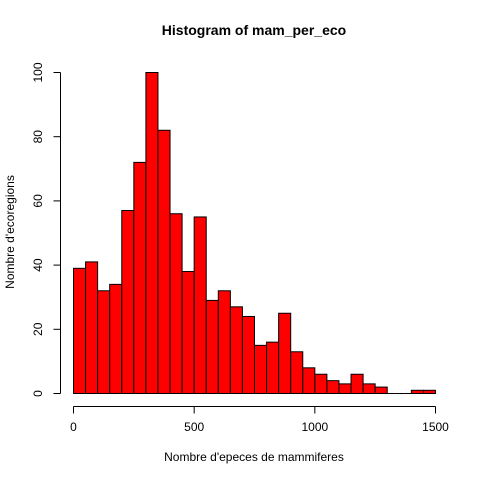  Describe the element at coordinates (194, 427) in the screenshot. I see `x-tick-label: 500` at that location.